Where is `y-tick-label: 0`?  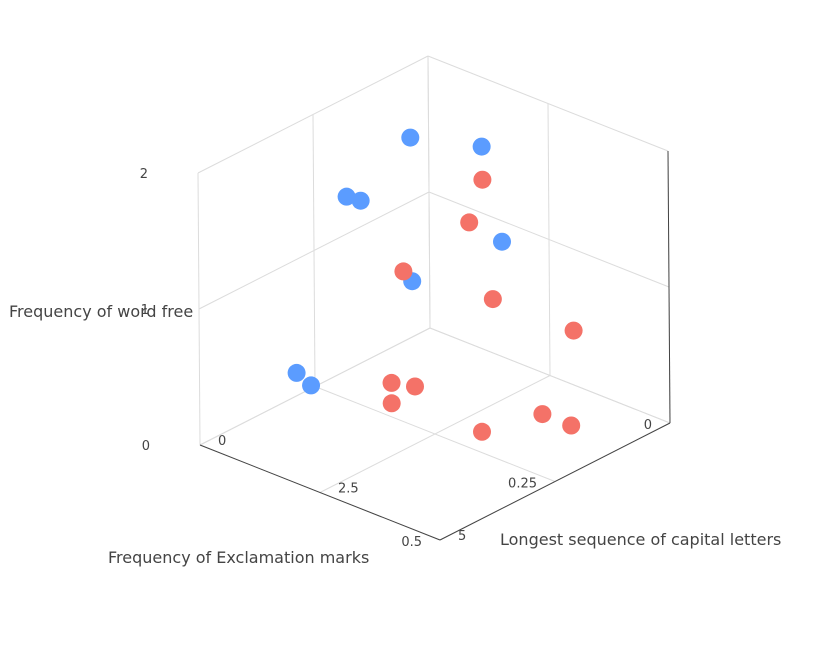
y-tick-label: 0 is located at coordinates (222, 441).